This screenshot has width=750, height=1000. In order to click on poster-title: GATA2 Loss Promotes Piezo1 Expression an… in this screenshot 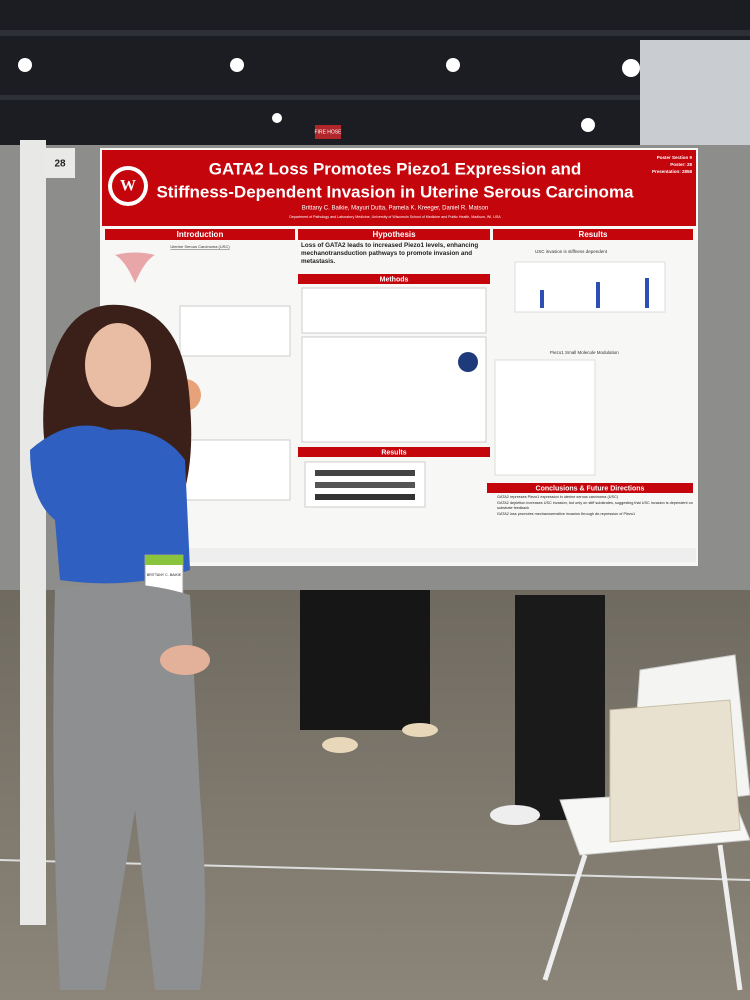, I will do `click(395, 168)`.